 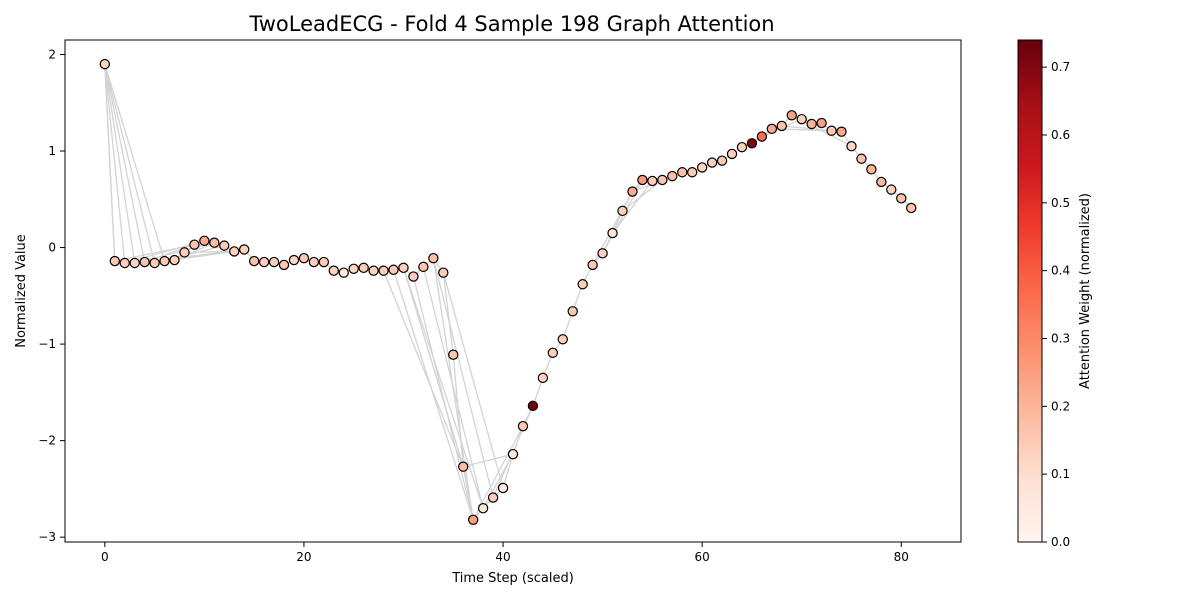 What do you see at coordinates (52, 54) in the screenshot?
I see `y-tick-label: 2` at bounding box center [52, 54].